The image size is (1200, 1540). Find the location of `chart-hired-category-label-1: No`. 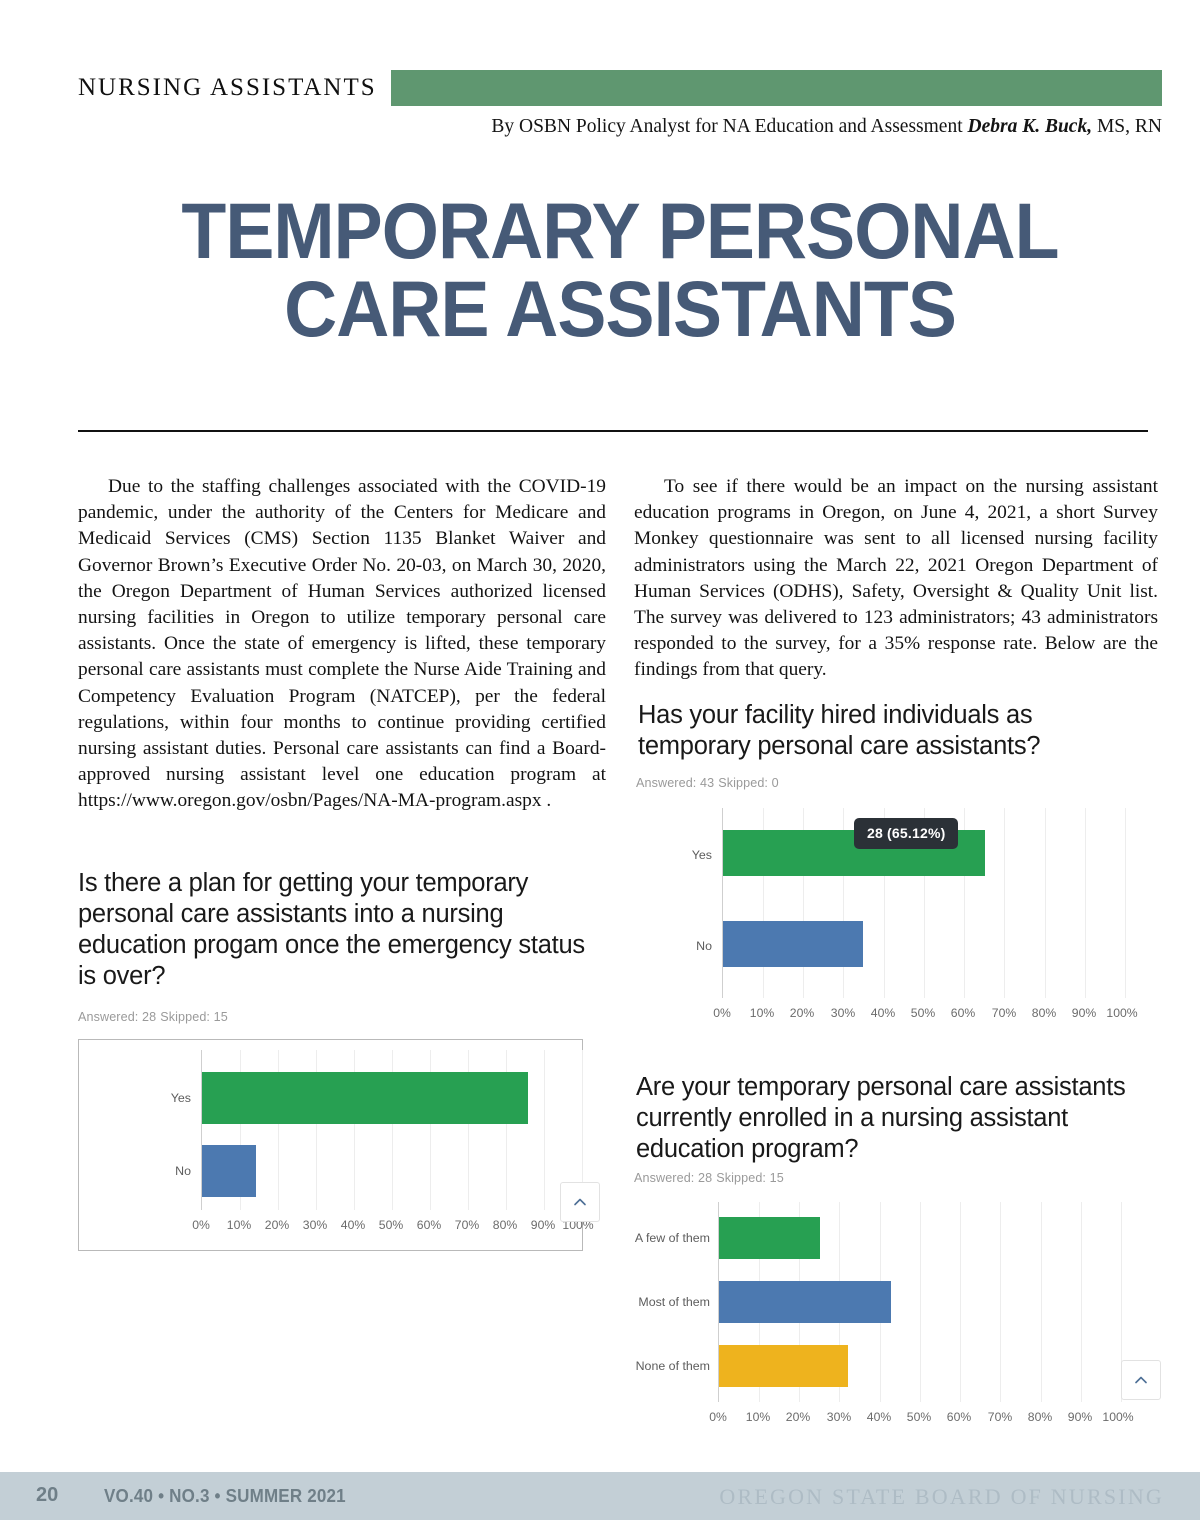

chart-hired-category-label-1: No is located at coordinates (704, 946).